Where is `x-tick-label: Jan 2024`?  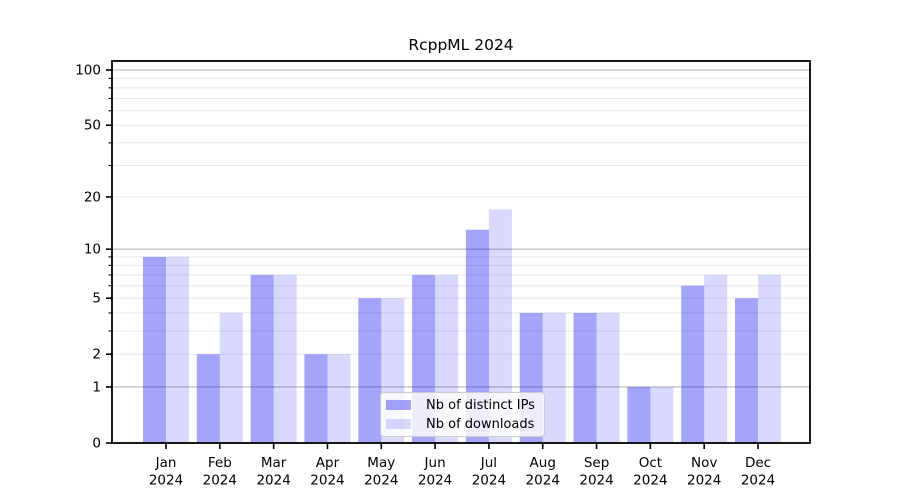 x-tick-label: Jan 2024 is located at coordinates (166, 472).